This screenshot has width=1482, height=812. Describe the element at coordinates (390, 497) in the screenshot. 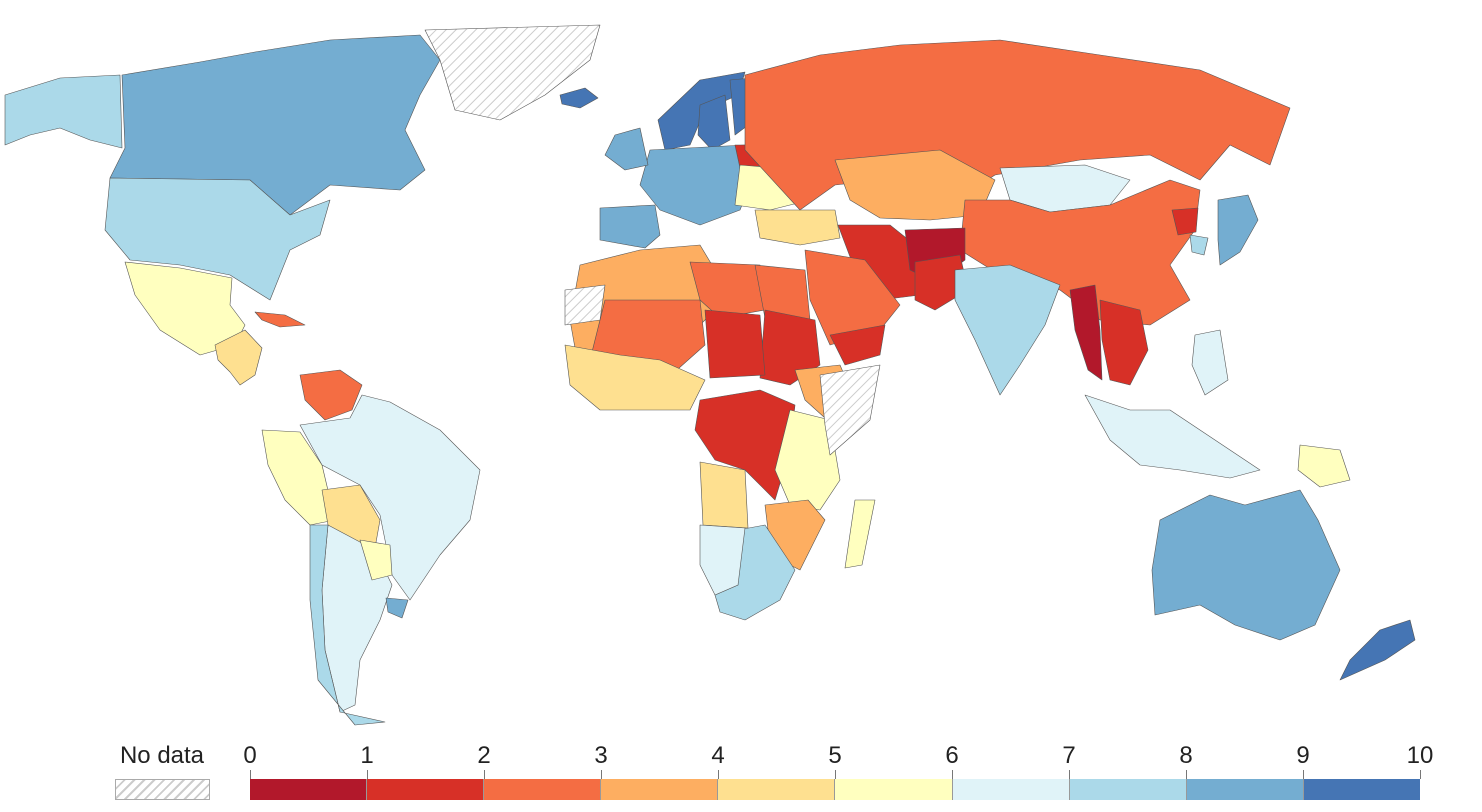

I see `region-brazil` at that location.